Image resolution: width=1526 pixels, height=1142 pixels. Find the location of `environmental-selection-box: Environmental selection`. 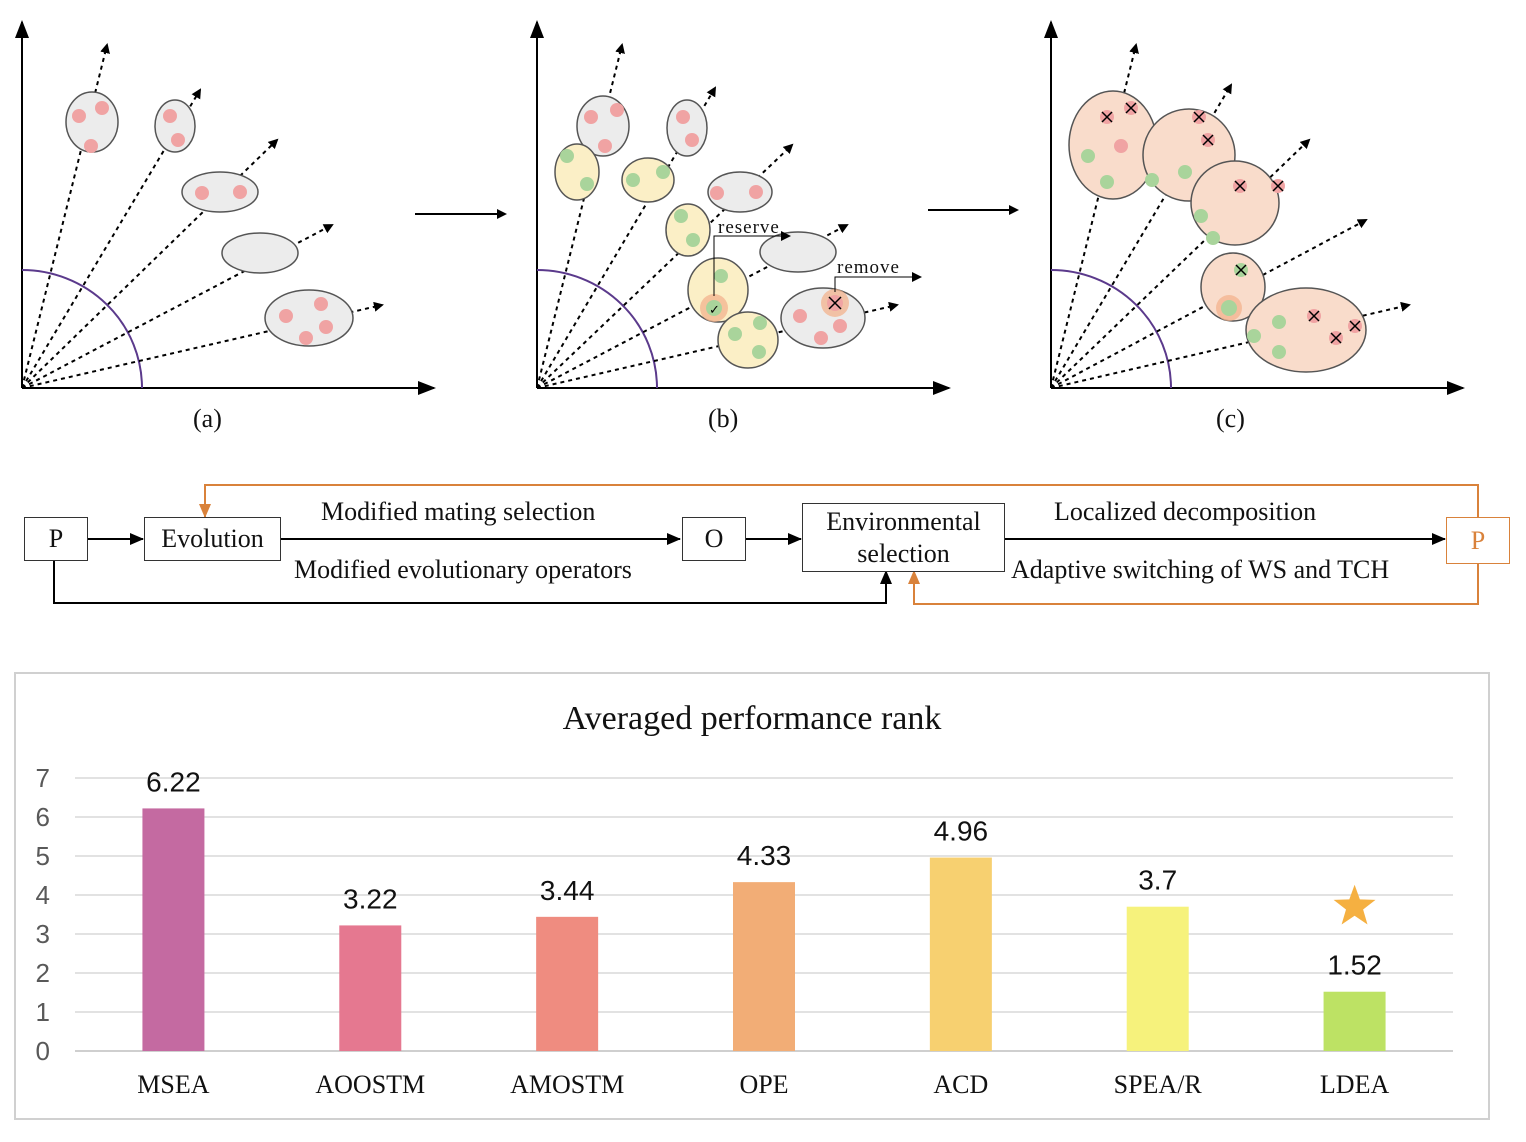

environmental-selection-box: Environmental selection is located at coordinates (903, 537).